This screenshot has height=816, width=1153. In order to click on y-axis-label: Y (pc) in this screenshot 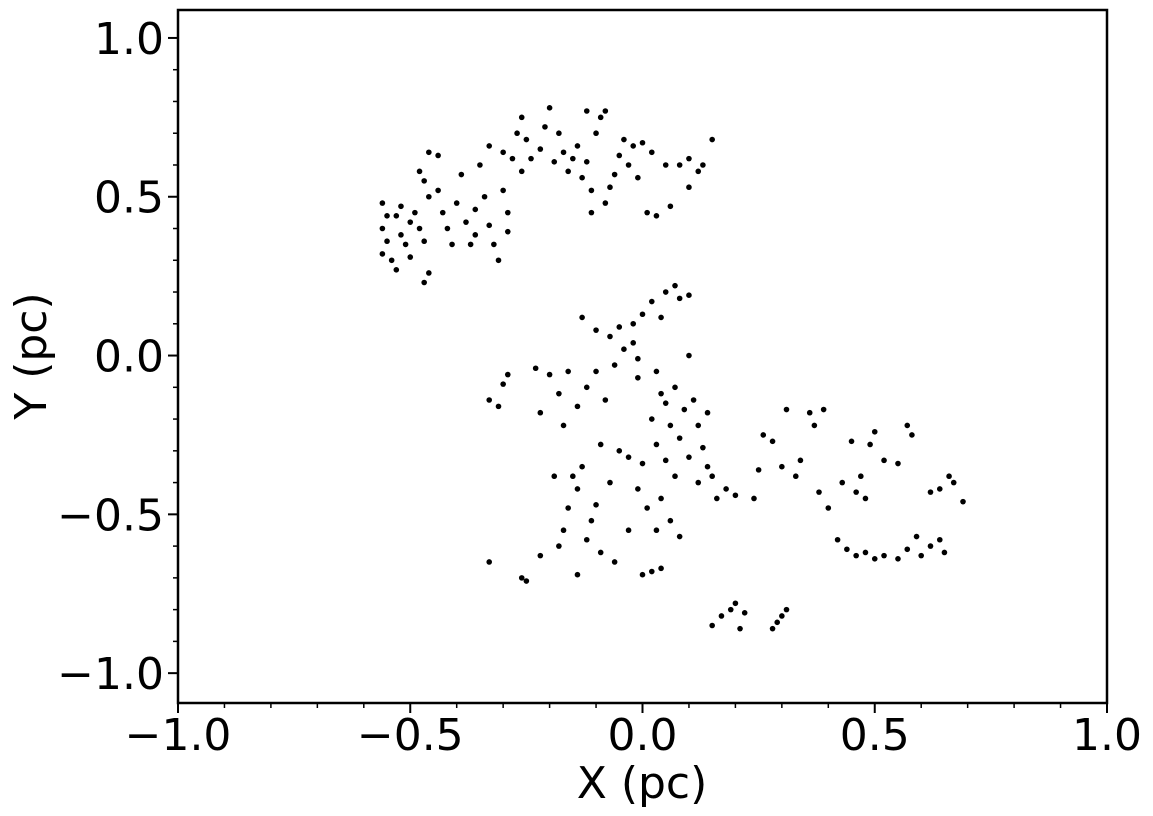, I will do `click(31, 356)`.